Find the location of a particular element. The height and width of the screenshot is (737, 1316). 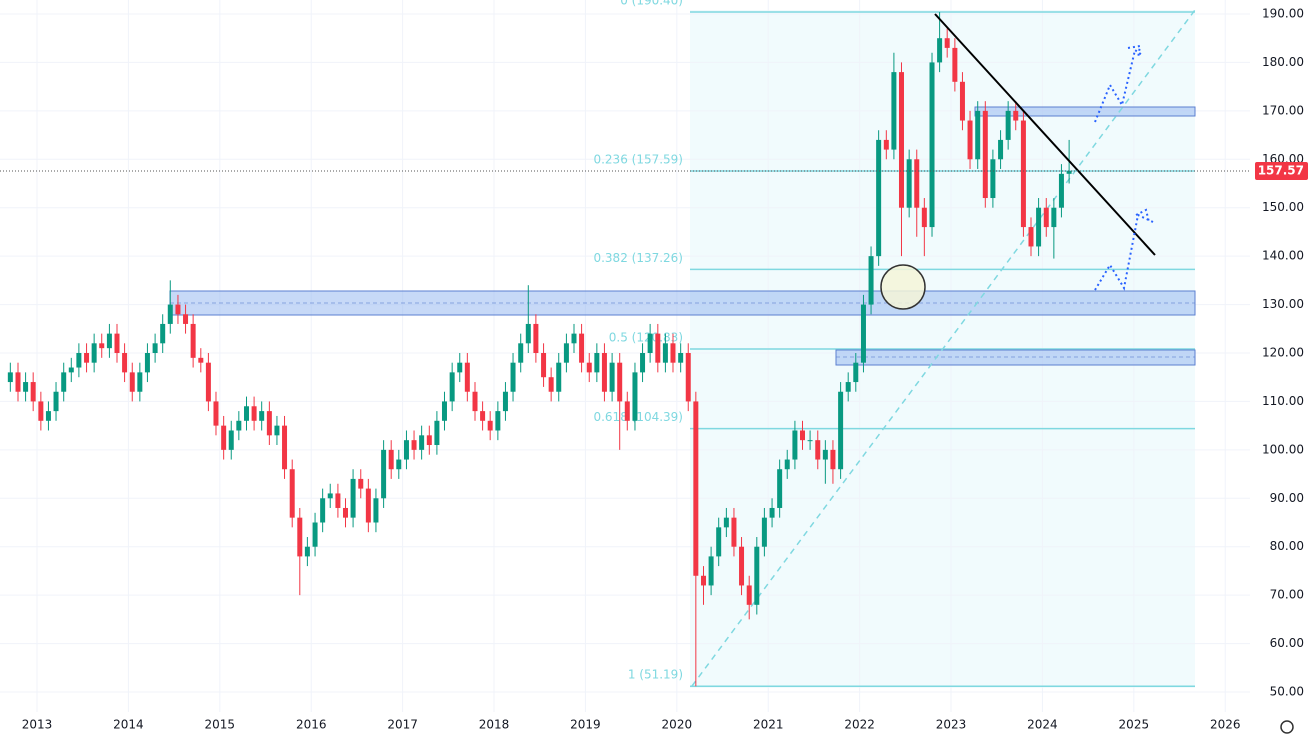

last-price-label: 157.57 is located at coordinates (1281, 171).